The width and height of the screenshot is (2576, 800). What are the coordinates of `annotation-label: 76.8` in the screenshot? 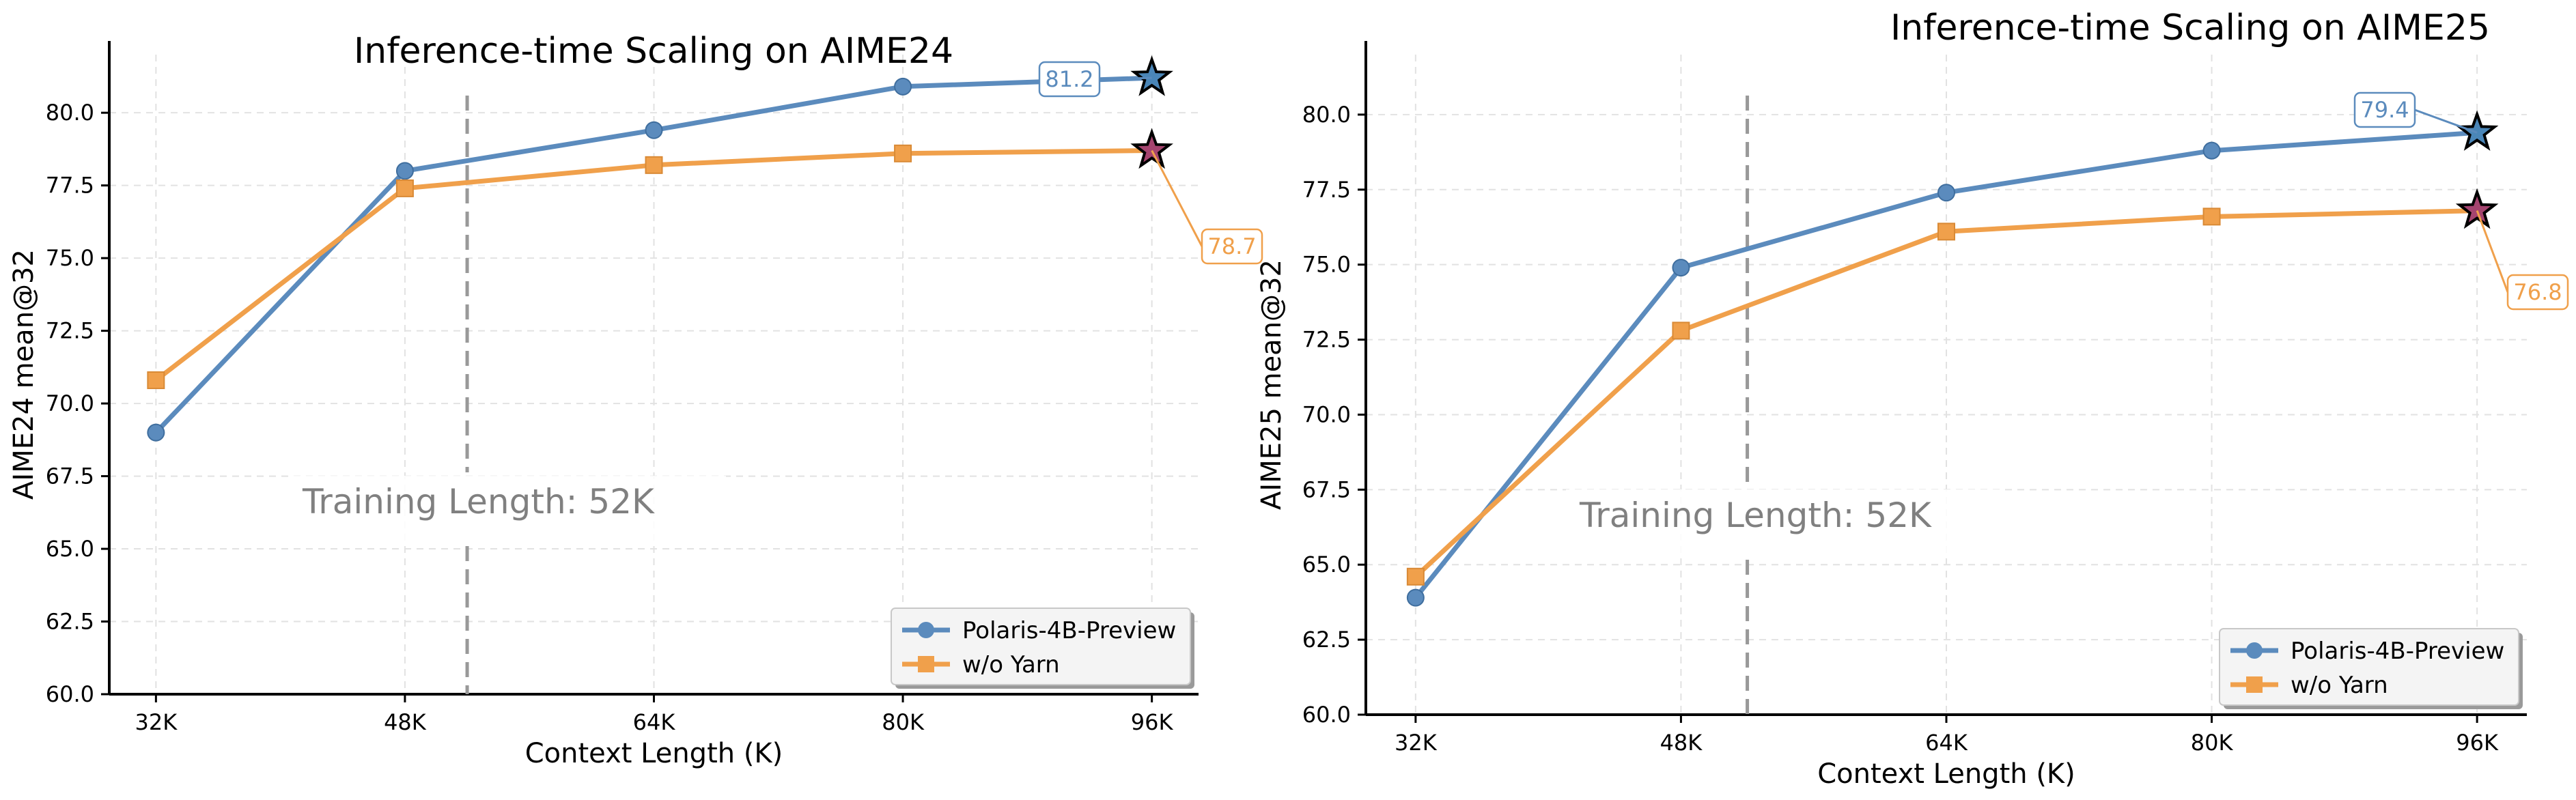 It's located at (2537, 292).